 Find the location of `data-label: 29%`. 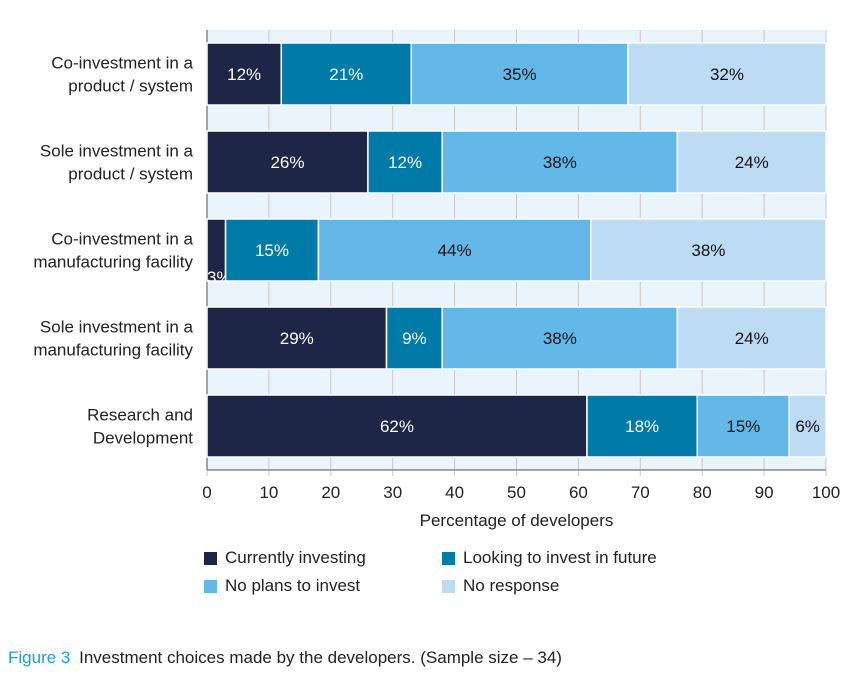

data-label: 29% is located at coordinates (297, 338).